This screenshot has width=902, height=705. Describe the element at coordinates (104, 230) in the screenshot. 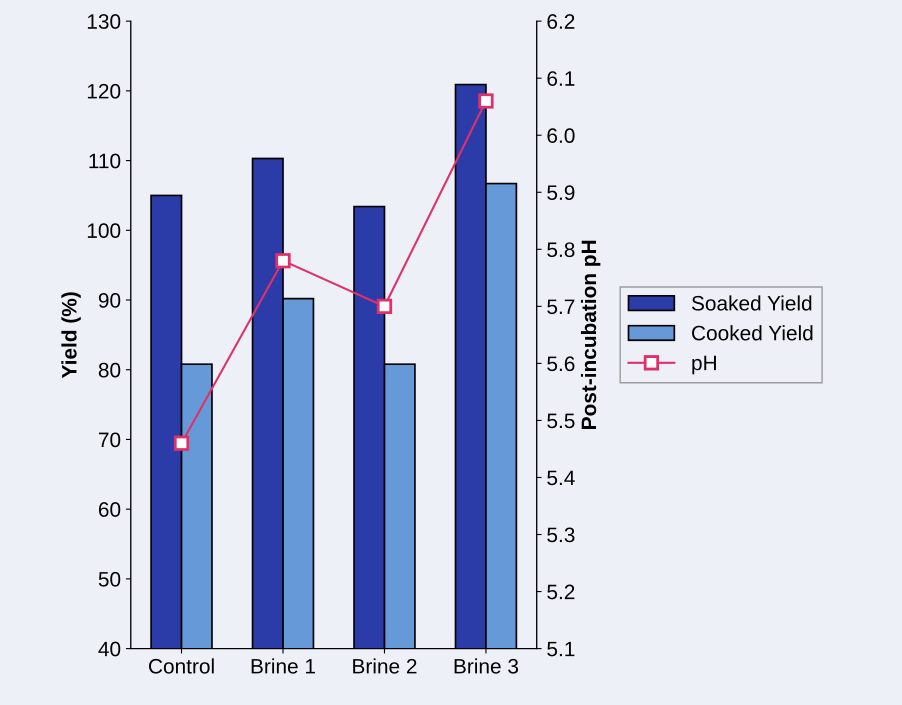

I see `y-tick-label: 100` at that location.